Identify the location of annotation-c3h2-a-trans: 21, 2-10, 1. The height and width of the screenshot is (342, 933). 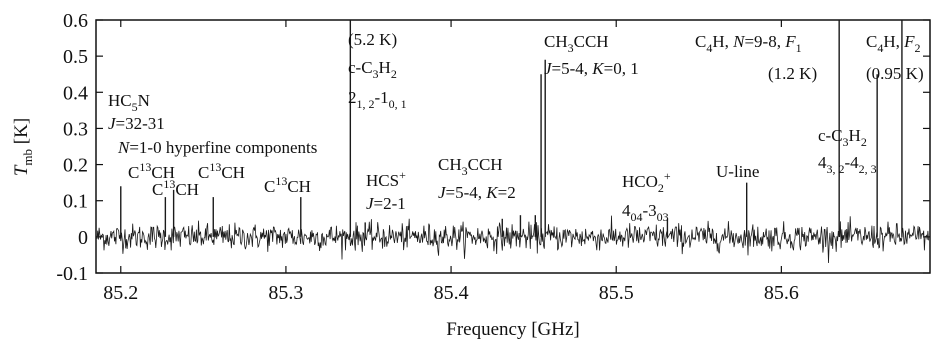
(377, 99).